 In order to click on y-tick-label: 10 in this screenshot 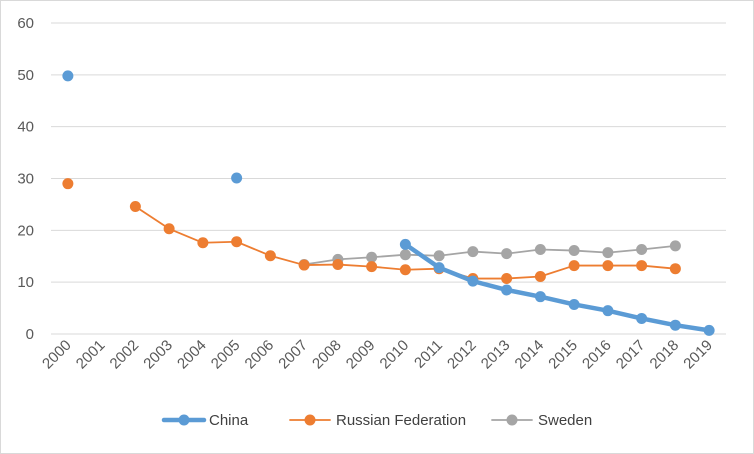, I will do `click(25, 282)`.